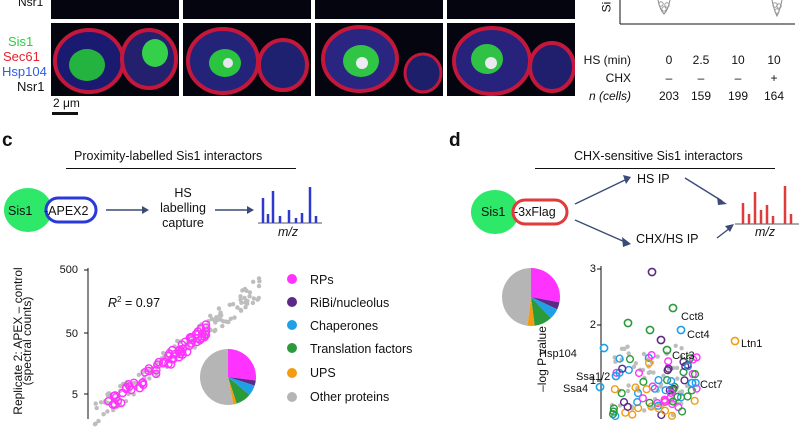  Describe the element at coordinates (669, 96) in the screenshot. I see `table-cell: 203` at that location.